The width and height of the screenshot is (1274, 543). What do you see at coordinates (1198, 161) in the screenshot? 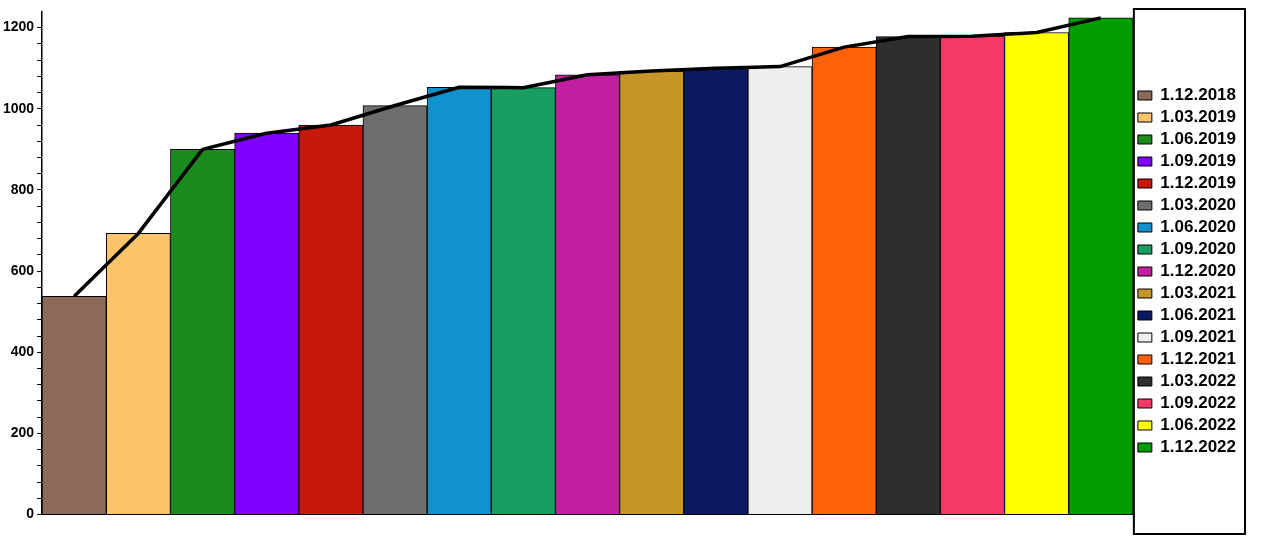
I see `legend-label: 1.09.2019` at bounding box center [1198, 161].